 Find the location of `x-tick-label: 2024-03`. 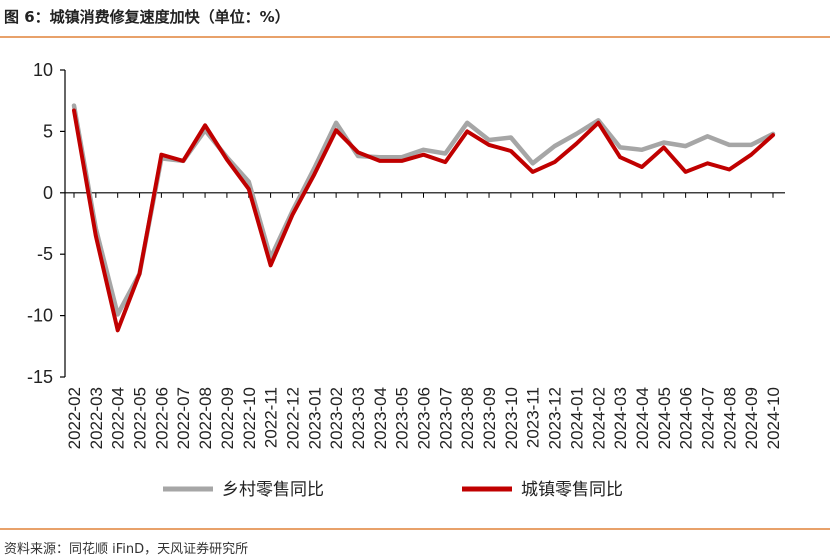

x-tick-label: 2024-03 is located at coordinates (620, 418).